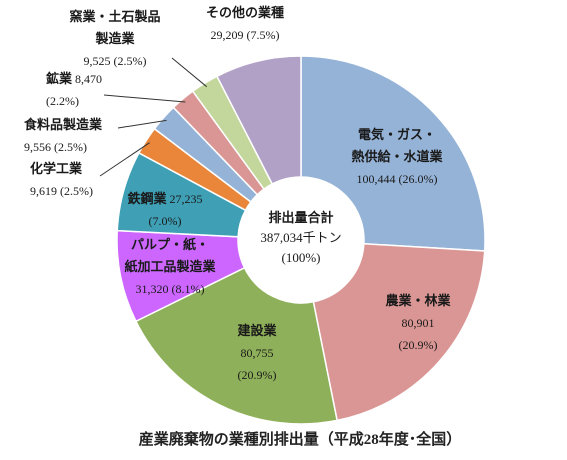 The height and width of the screenshot is (460, 567). What do you see at coordinates (263, 35) in the screenshot?
I see `share-label: (7.5%)` at bounding box center [263, 35].